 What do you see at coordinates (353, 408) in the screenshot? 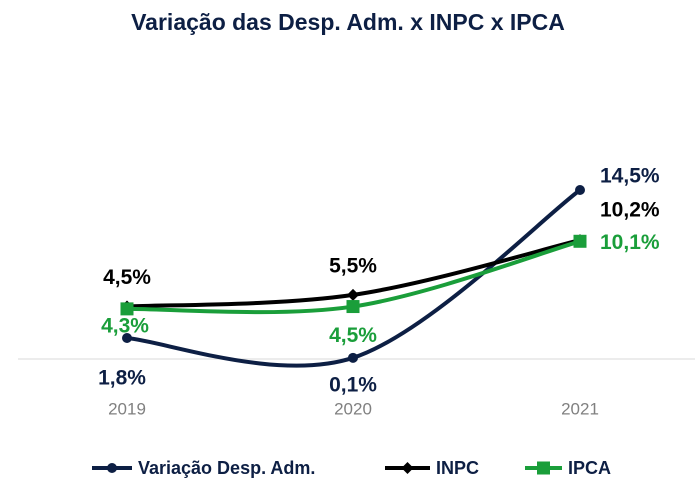
I see `x-tick-label: 2020` at bounding box center [353, 408].